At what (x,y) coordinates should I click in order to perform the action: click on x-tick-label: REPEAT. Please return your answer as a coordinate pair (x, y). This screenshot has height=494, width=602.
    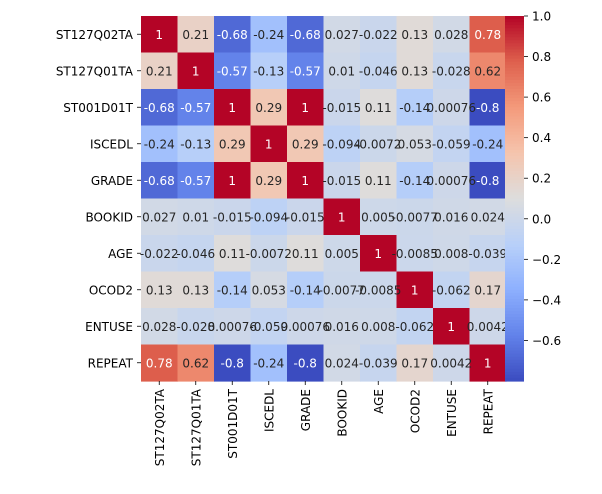
    Looking at the image, I should click on (488, 411).